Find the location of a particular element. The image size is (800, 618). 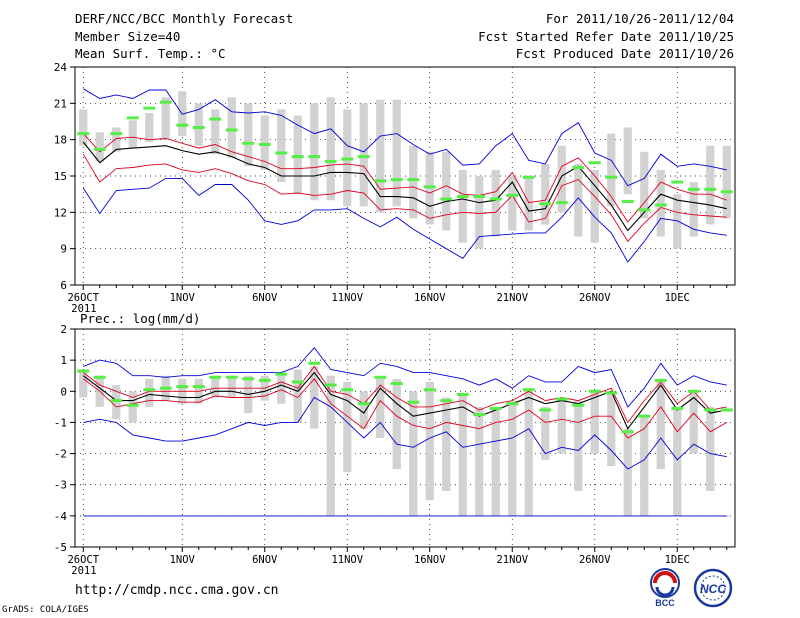

forecast-period: For 2011/10/26-2011/12/04 is located at coordinates (639, 18).